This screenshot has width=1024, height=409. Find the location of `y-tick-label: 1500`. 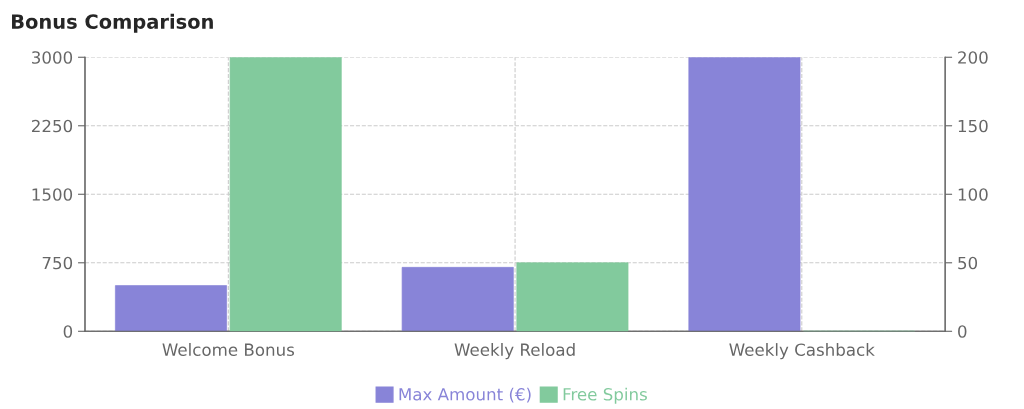

y-tick-label: 1500 is located at coordinates (52, 194).